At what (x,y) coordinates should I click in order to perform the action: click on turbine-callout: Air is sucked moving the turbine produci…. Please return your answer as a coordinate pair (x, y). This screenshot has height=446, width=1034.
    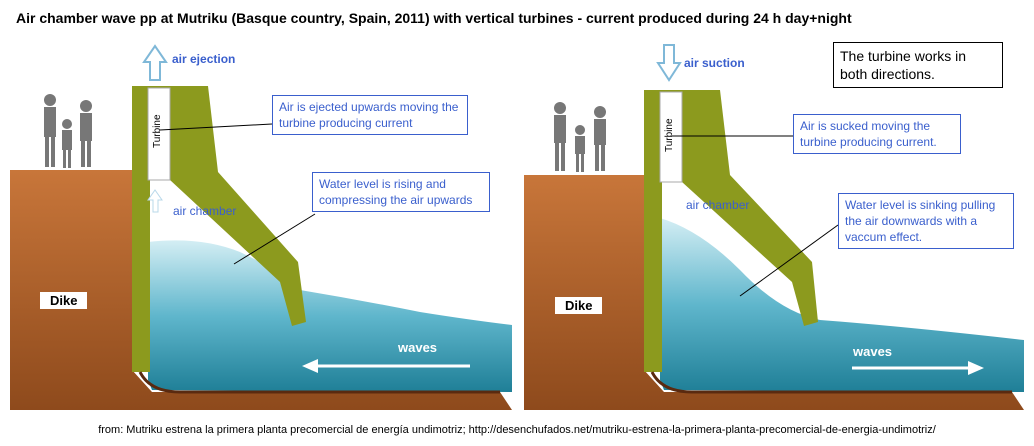
    Looking at the image, I should click on (877, 134).